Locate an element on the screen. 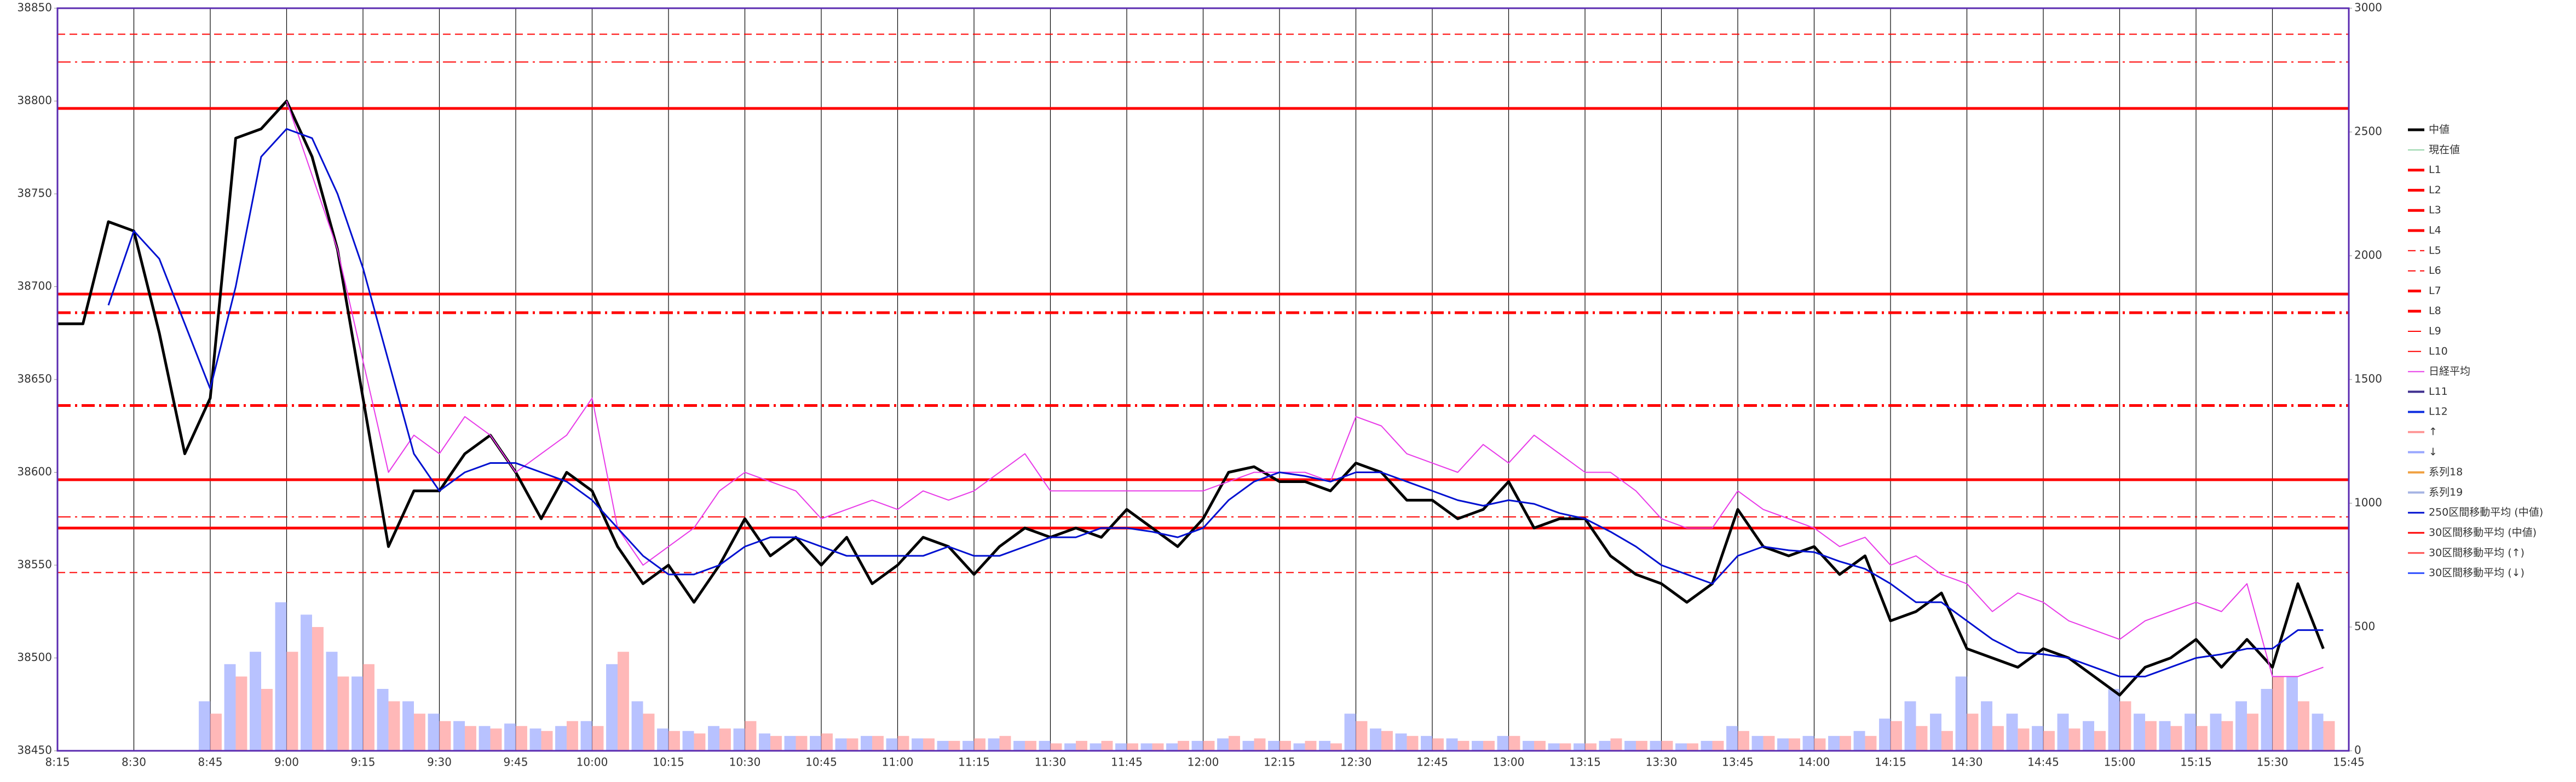 The image size is (2576, 782). legend-label: ↑ is located at coordinates (2433, 432).